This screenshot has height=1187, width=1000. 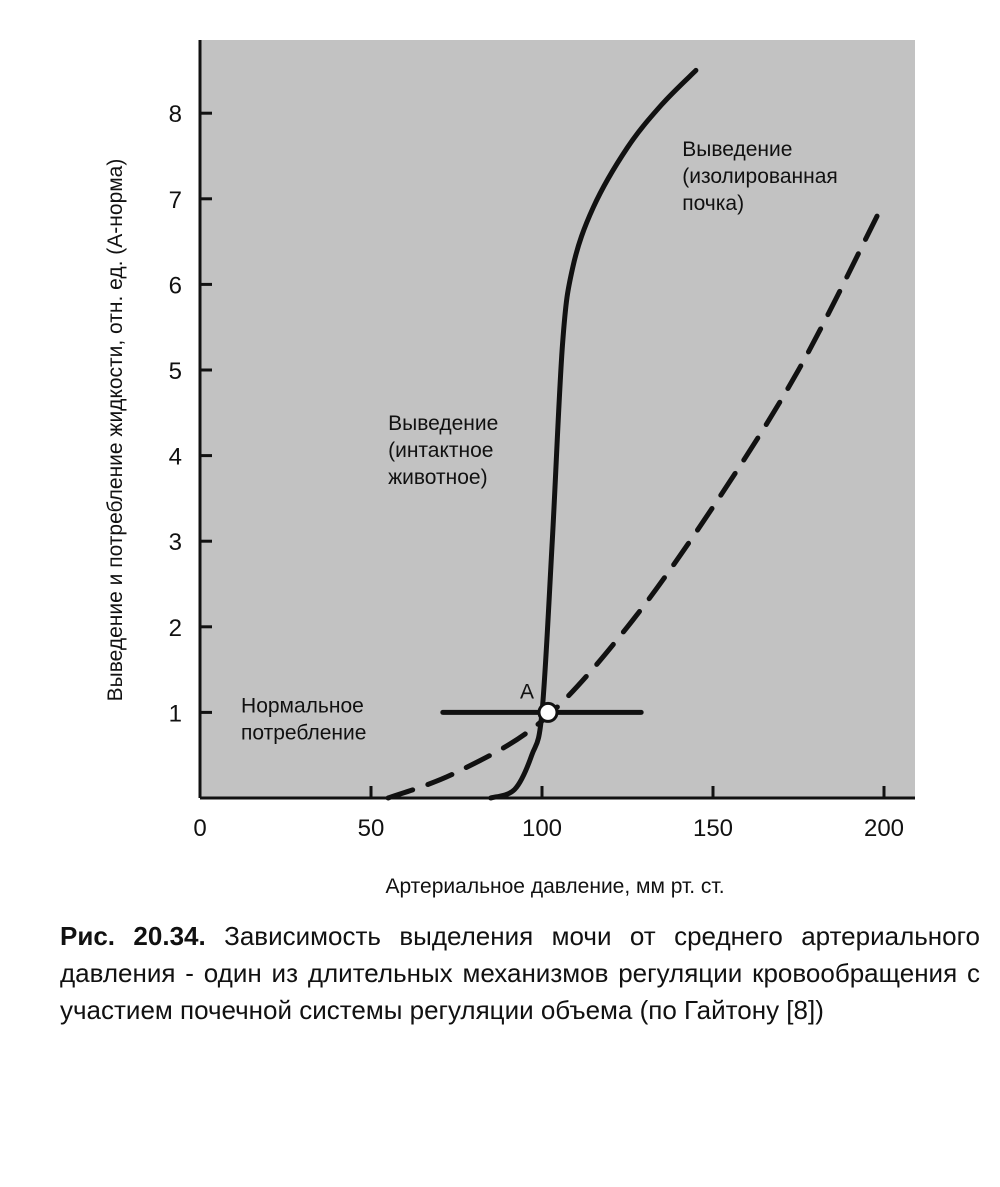 What do you see at coordinates (302, 705) in the screenshot?
I see `annotation-line: Нормальное` at bounding box center [302, 705].